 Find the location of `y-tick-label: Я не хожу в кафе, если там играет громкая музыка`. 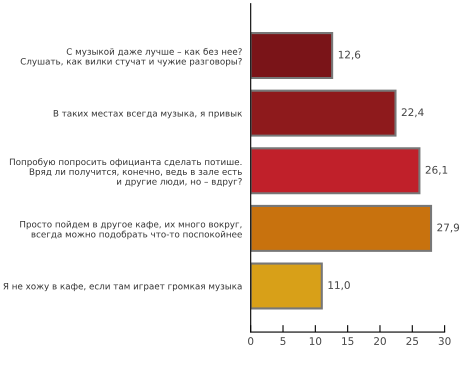

y-tick-label: Я не хожу в кафе, если там играет громкая музыка is located at coordinates (122, 287).